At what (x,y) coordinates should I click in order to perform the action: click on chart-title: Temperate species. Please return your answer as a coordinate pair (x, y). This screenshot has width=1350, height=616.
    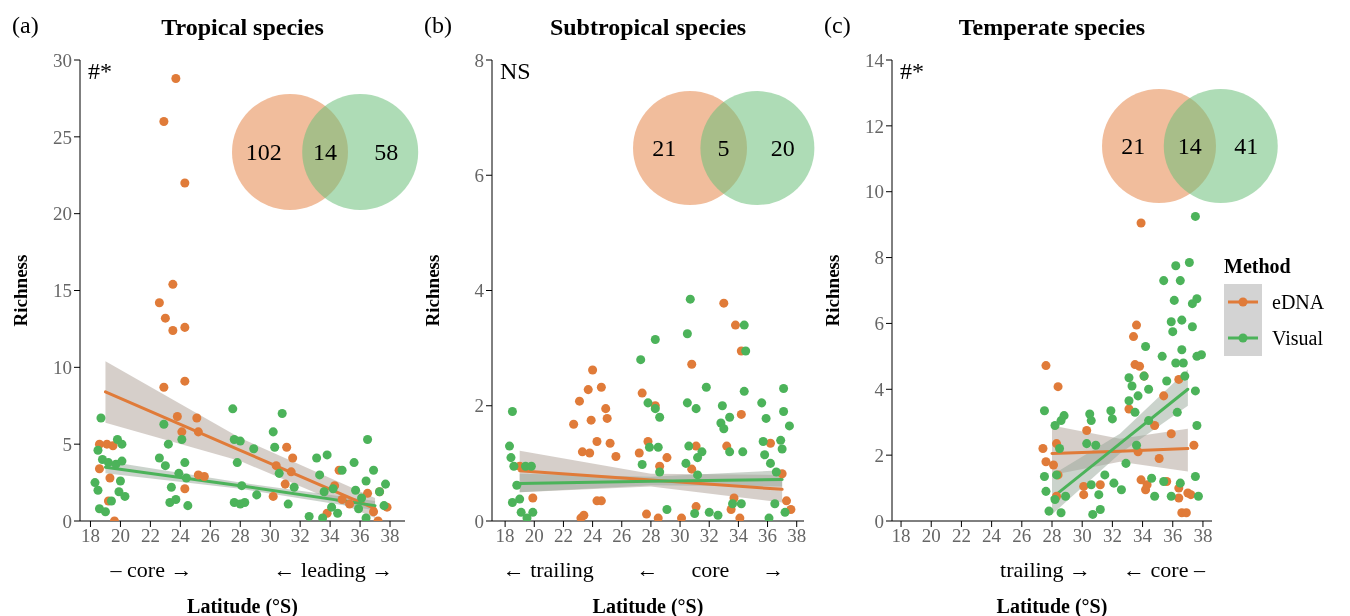
    Looking at the image, I should click on (1052, 27).